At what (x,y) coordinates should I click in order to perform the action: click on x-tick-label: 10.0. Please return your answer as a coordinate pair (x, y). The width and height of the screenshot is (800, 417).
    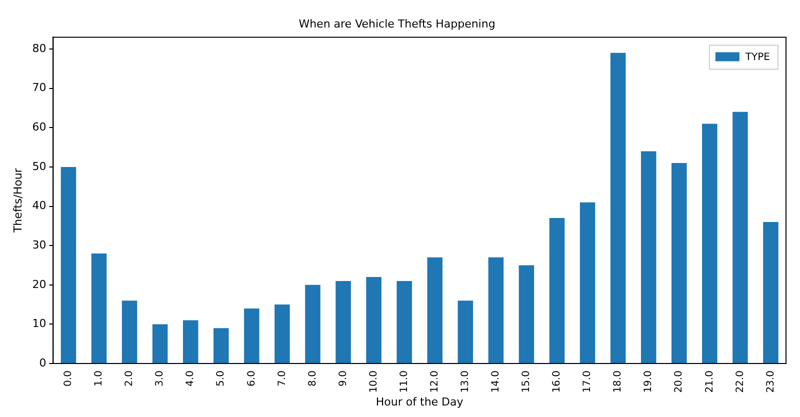
    Looking at the image, I should click on (374, 381).